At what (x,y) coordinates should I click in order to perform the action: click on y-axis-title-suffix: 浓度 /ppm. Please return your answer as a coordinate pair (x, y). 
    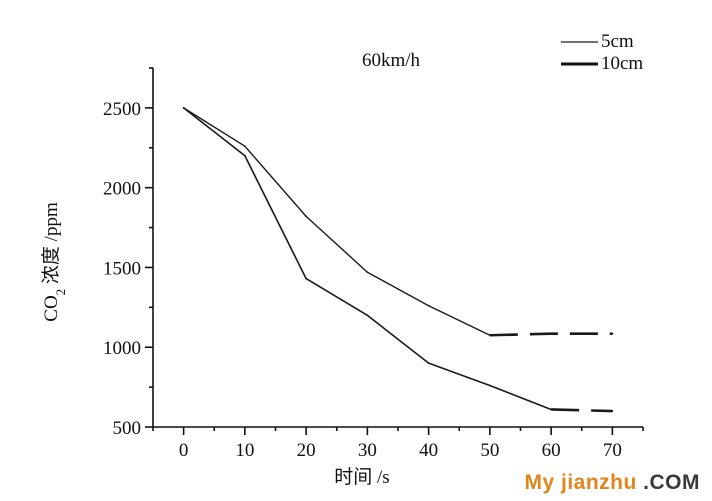
    Looking at the image, I should click on (51, 245).